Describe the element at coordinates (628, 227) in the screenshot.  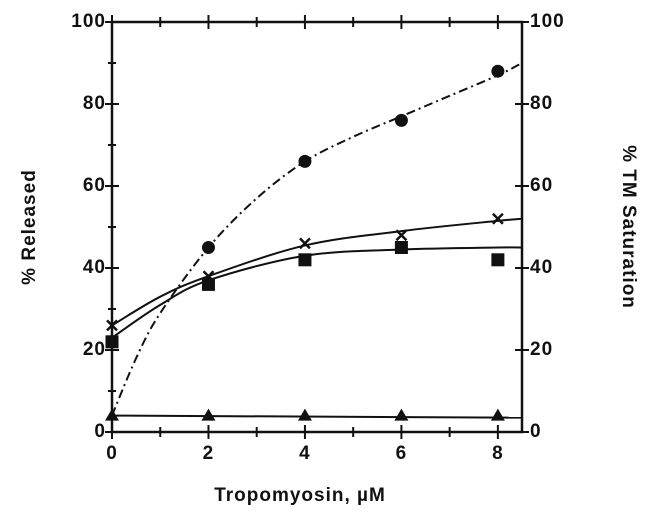
I see `y2-axis-label: % TM Saturation` at that location.